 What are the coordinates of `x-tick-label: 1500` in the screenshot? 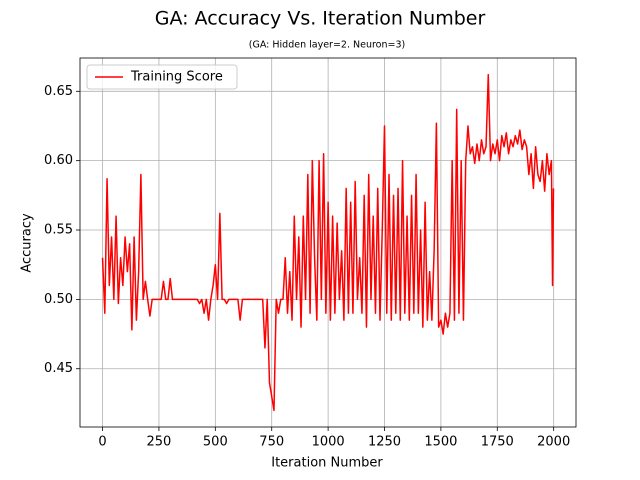 It's located at (440, 442).